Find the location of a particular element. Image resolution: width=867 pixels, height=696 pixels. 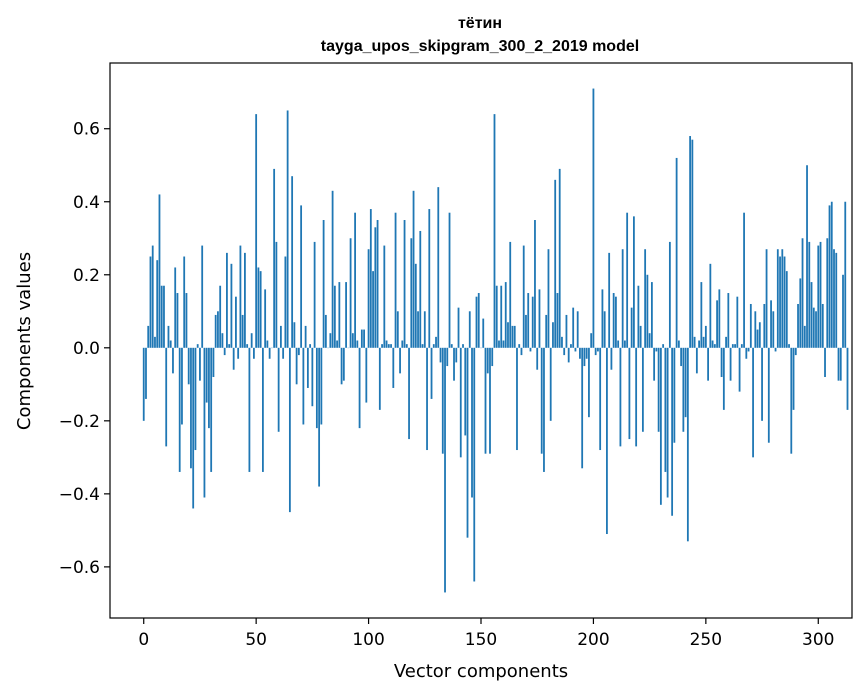

x-tick-label: 100 is located at coordinates (368, 640).